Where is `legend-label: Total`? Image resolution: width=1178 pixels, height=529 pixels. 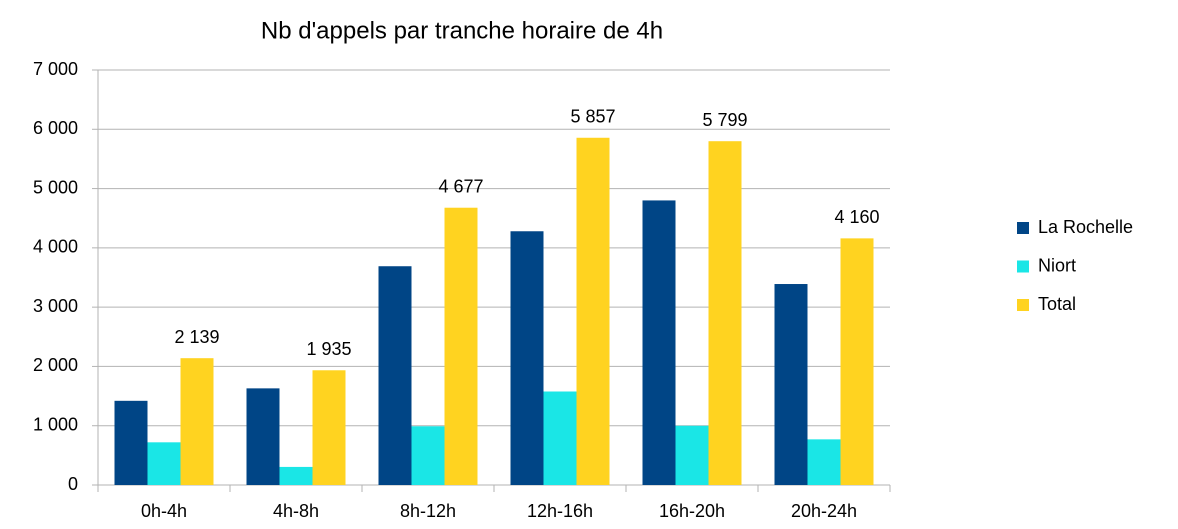 legend-label: Total is located at coordinates (1057, 304).